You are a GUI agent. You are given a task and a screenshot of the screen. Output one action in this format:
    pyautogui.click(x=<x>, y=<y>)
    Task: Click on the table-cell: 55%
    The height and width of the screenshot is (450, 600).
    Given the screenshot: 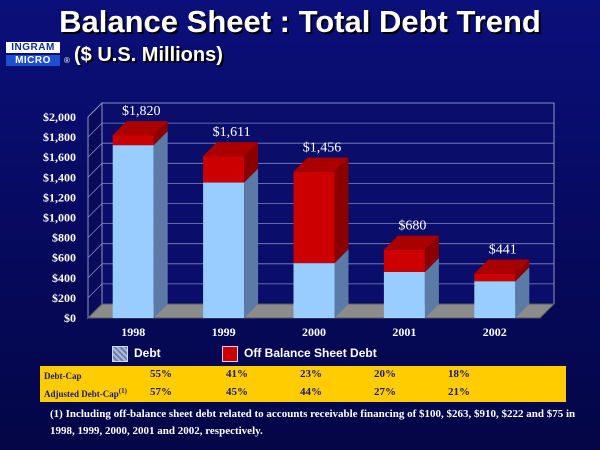 What is the action you would take?
    pyautogui.click(x=161, y=374)
    